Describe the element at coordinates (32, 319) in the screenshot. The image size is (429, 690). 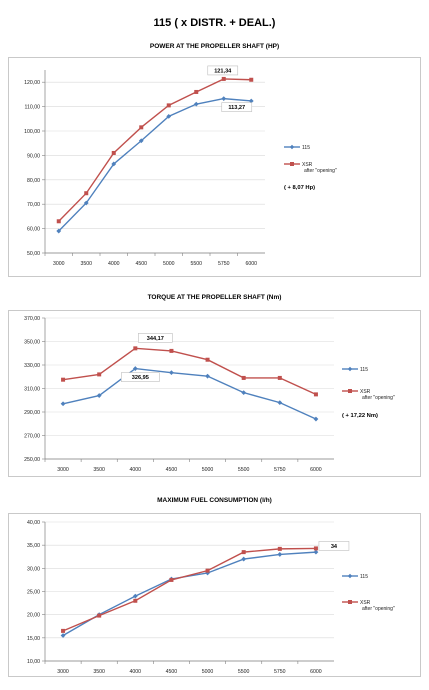
I see `y-tick-label: 370,00` at that location.